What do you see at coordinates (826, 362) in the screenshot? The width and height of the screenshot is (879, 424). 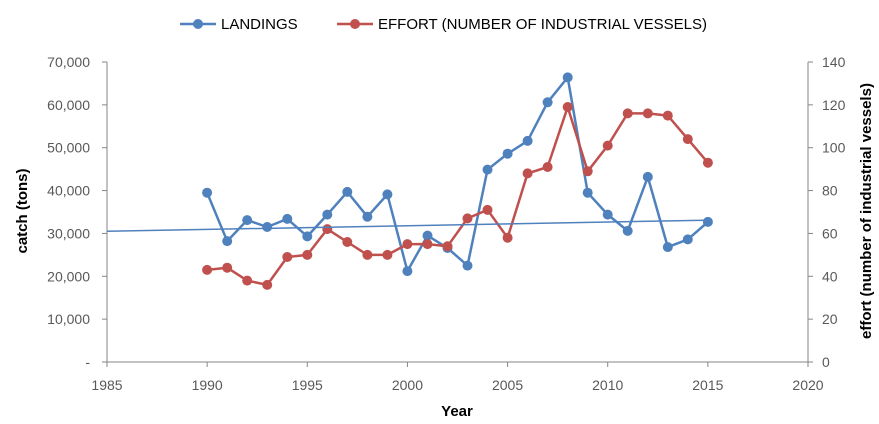 I see `y2-tick-label: 0` at bounding box center [826, 362].